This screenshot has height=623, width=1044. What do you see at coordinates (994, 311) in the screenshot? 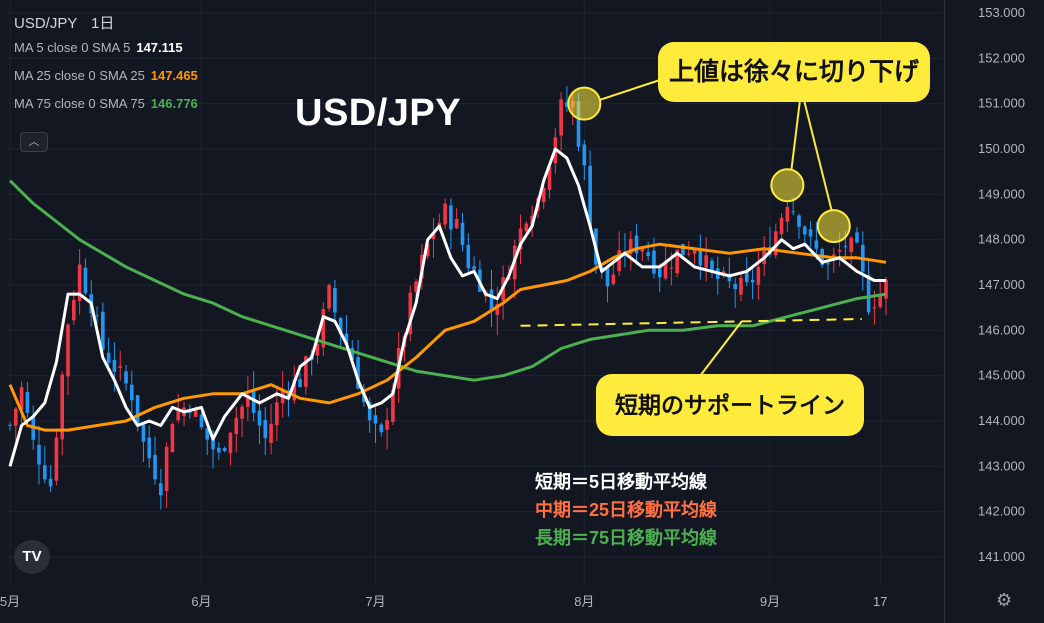
I see `price-axis` at bounding box center [994, 311].